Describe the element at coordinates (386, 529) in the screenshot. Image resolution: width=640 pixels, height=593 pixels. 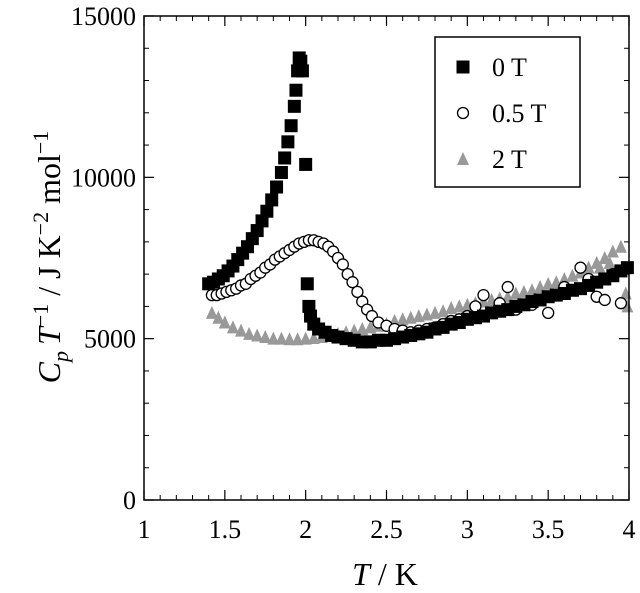
I see `x-tick-label: 2.5` at that location.